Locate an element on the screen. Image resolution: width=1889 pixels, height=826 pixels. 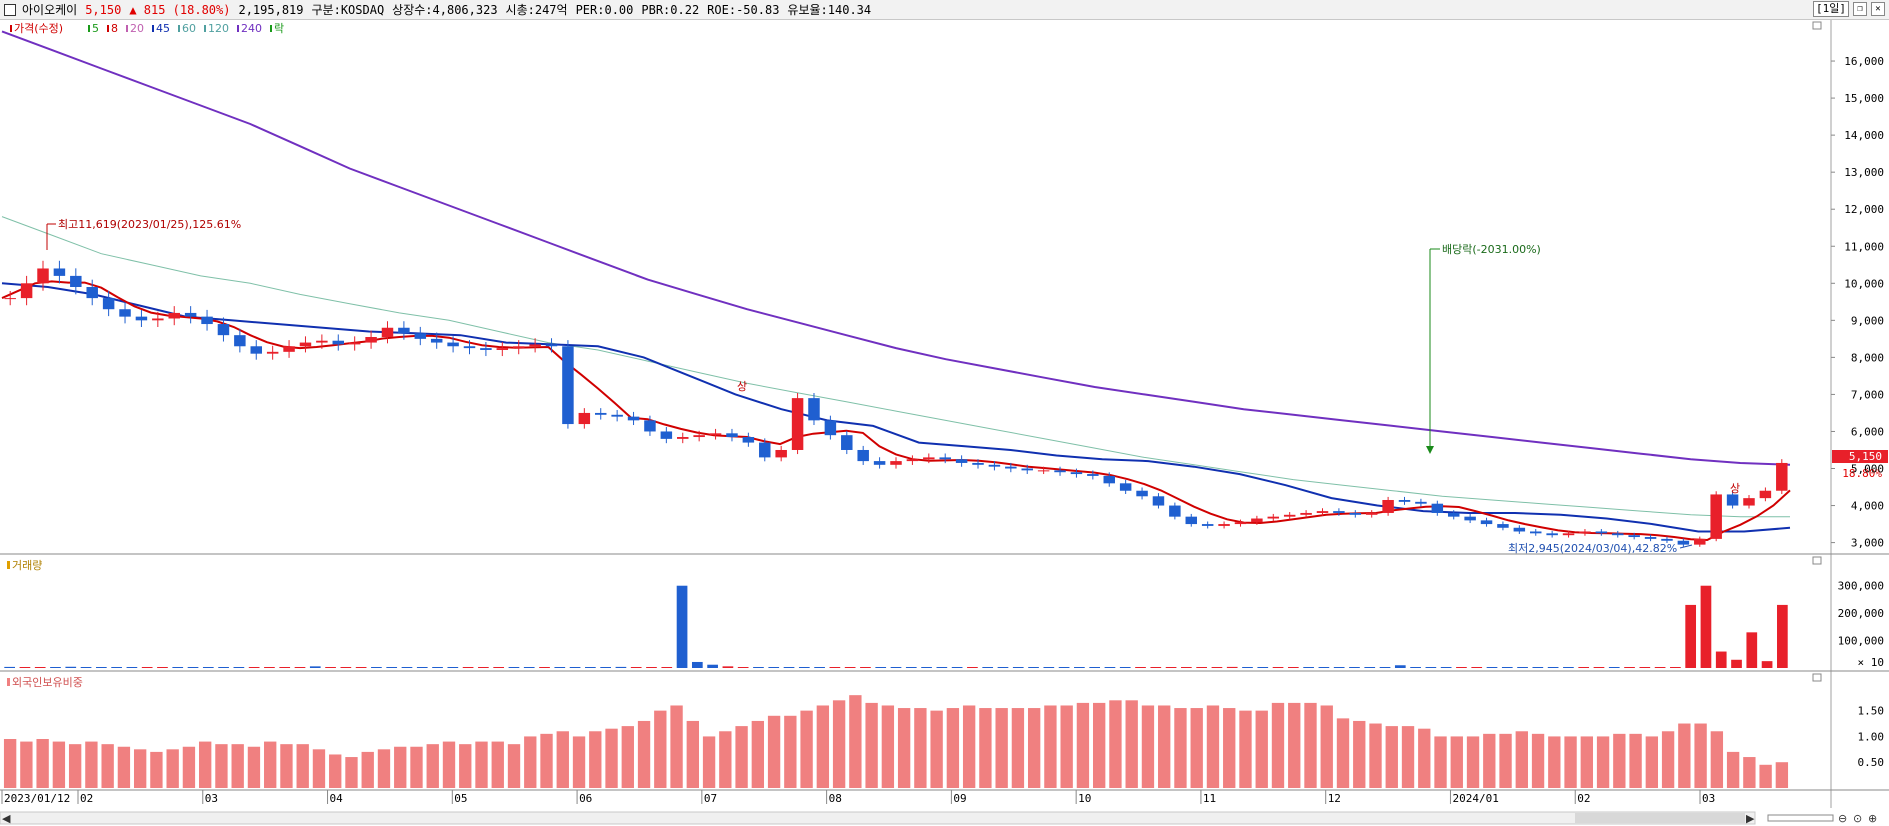
stock-name: 아이오케이 is located at coordinates (50, 10).